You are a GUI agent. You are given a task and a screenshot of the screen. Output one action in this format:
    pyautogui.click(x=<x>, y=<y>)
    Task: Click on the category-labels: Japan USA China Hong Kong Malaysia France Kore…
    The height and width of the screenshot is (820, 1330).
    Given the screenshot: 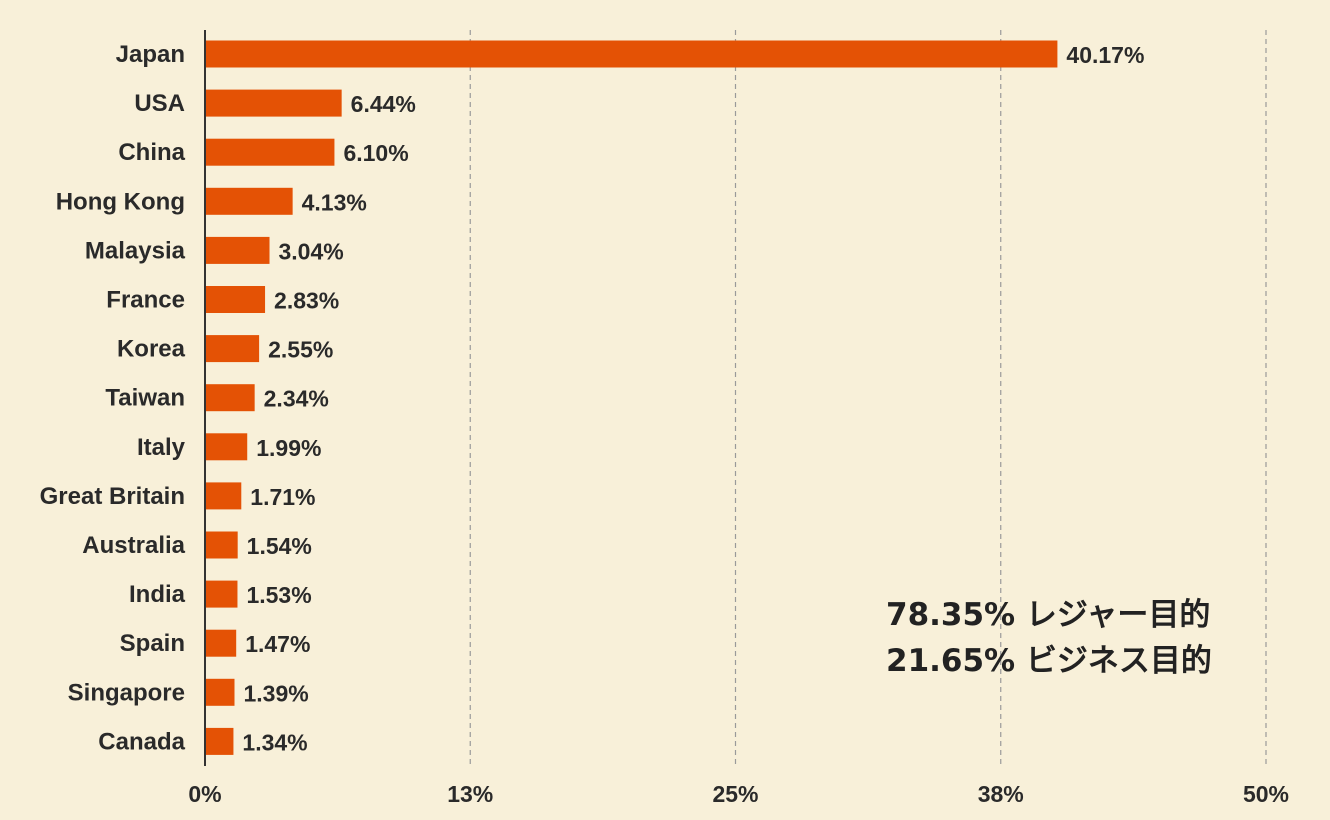 What is the action you would take?
    pyautogui.click(x=113, y=398)
    